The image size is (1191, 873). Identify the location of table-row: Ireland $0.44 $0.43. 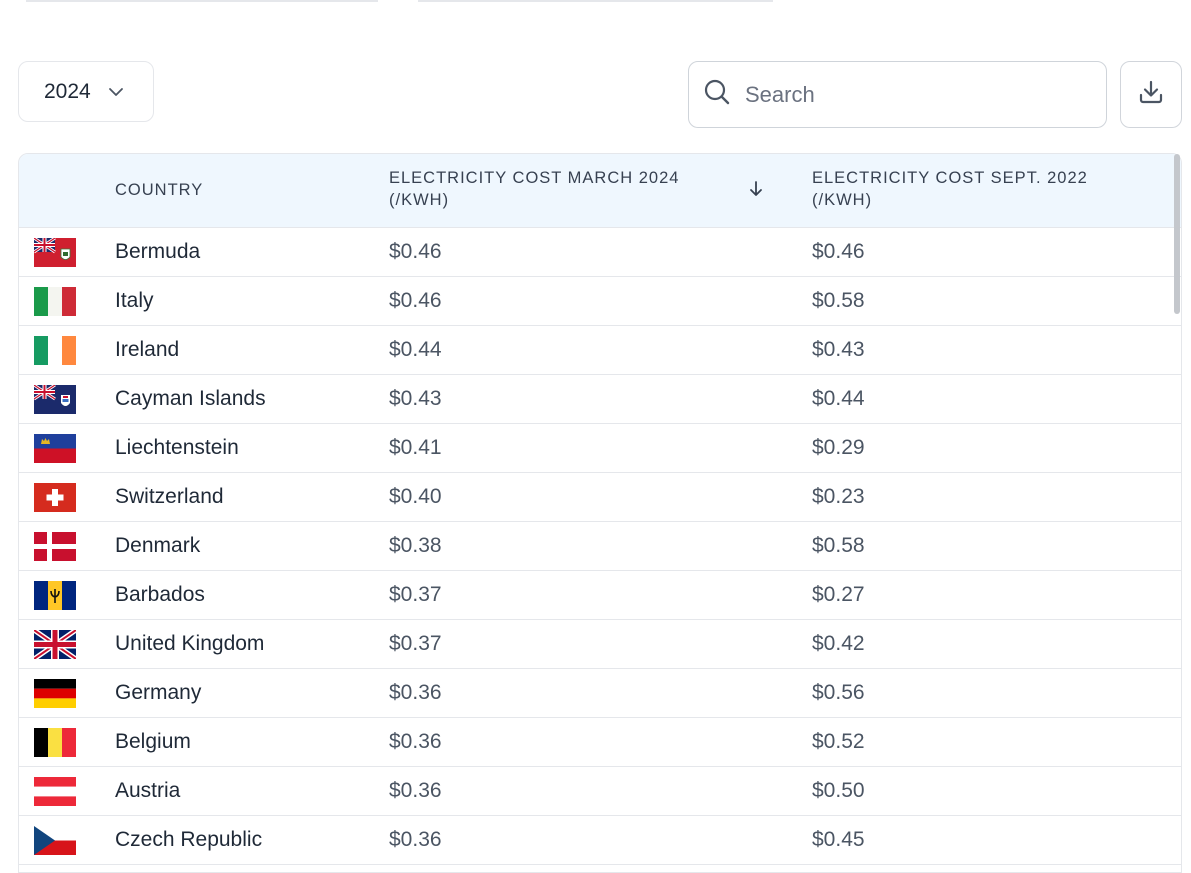
(600, 350).